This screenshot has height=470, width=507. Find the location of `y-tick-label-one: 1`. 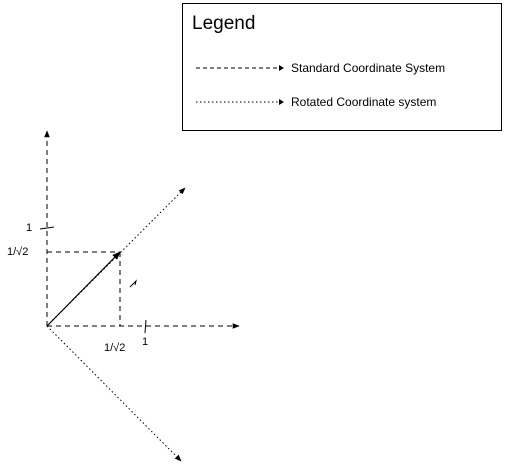

y-tick-label-one: 1 is located at coordinates (29, 228).